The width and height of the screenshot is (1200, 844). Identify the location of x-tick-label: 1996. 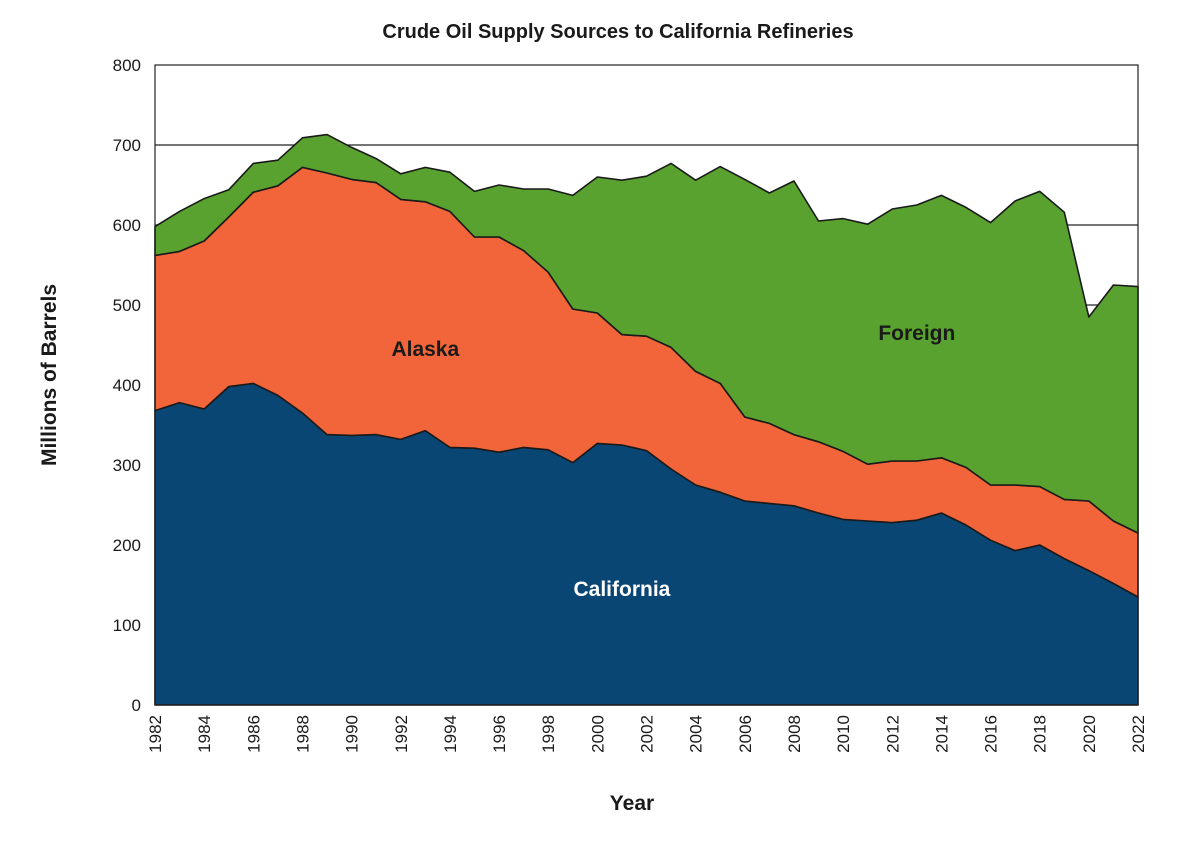
(499, 734).